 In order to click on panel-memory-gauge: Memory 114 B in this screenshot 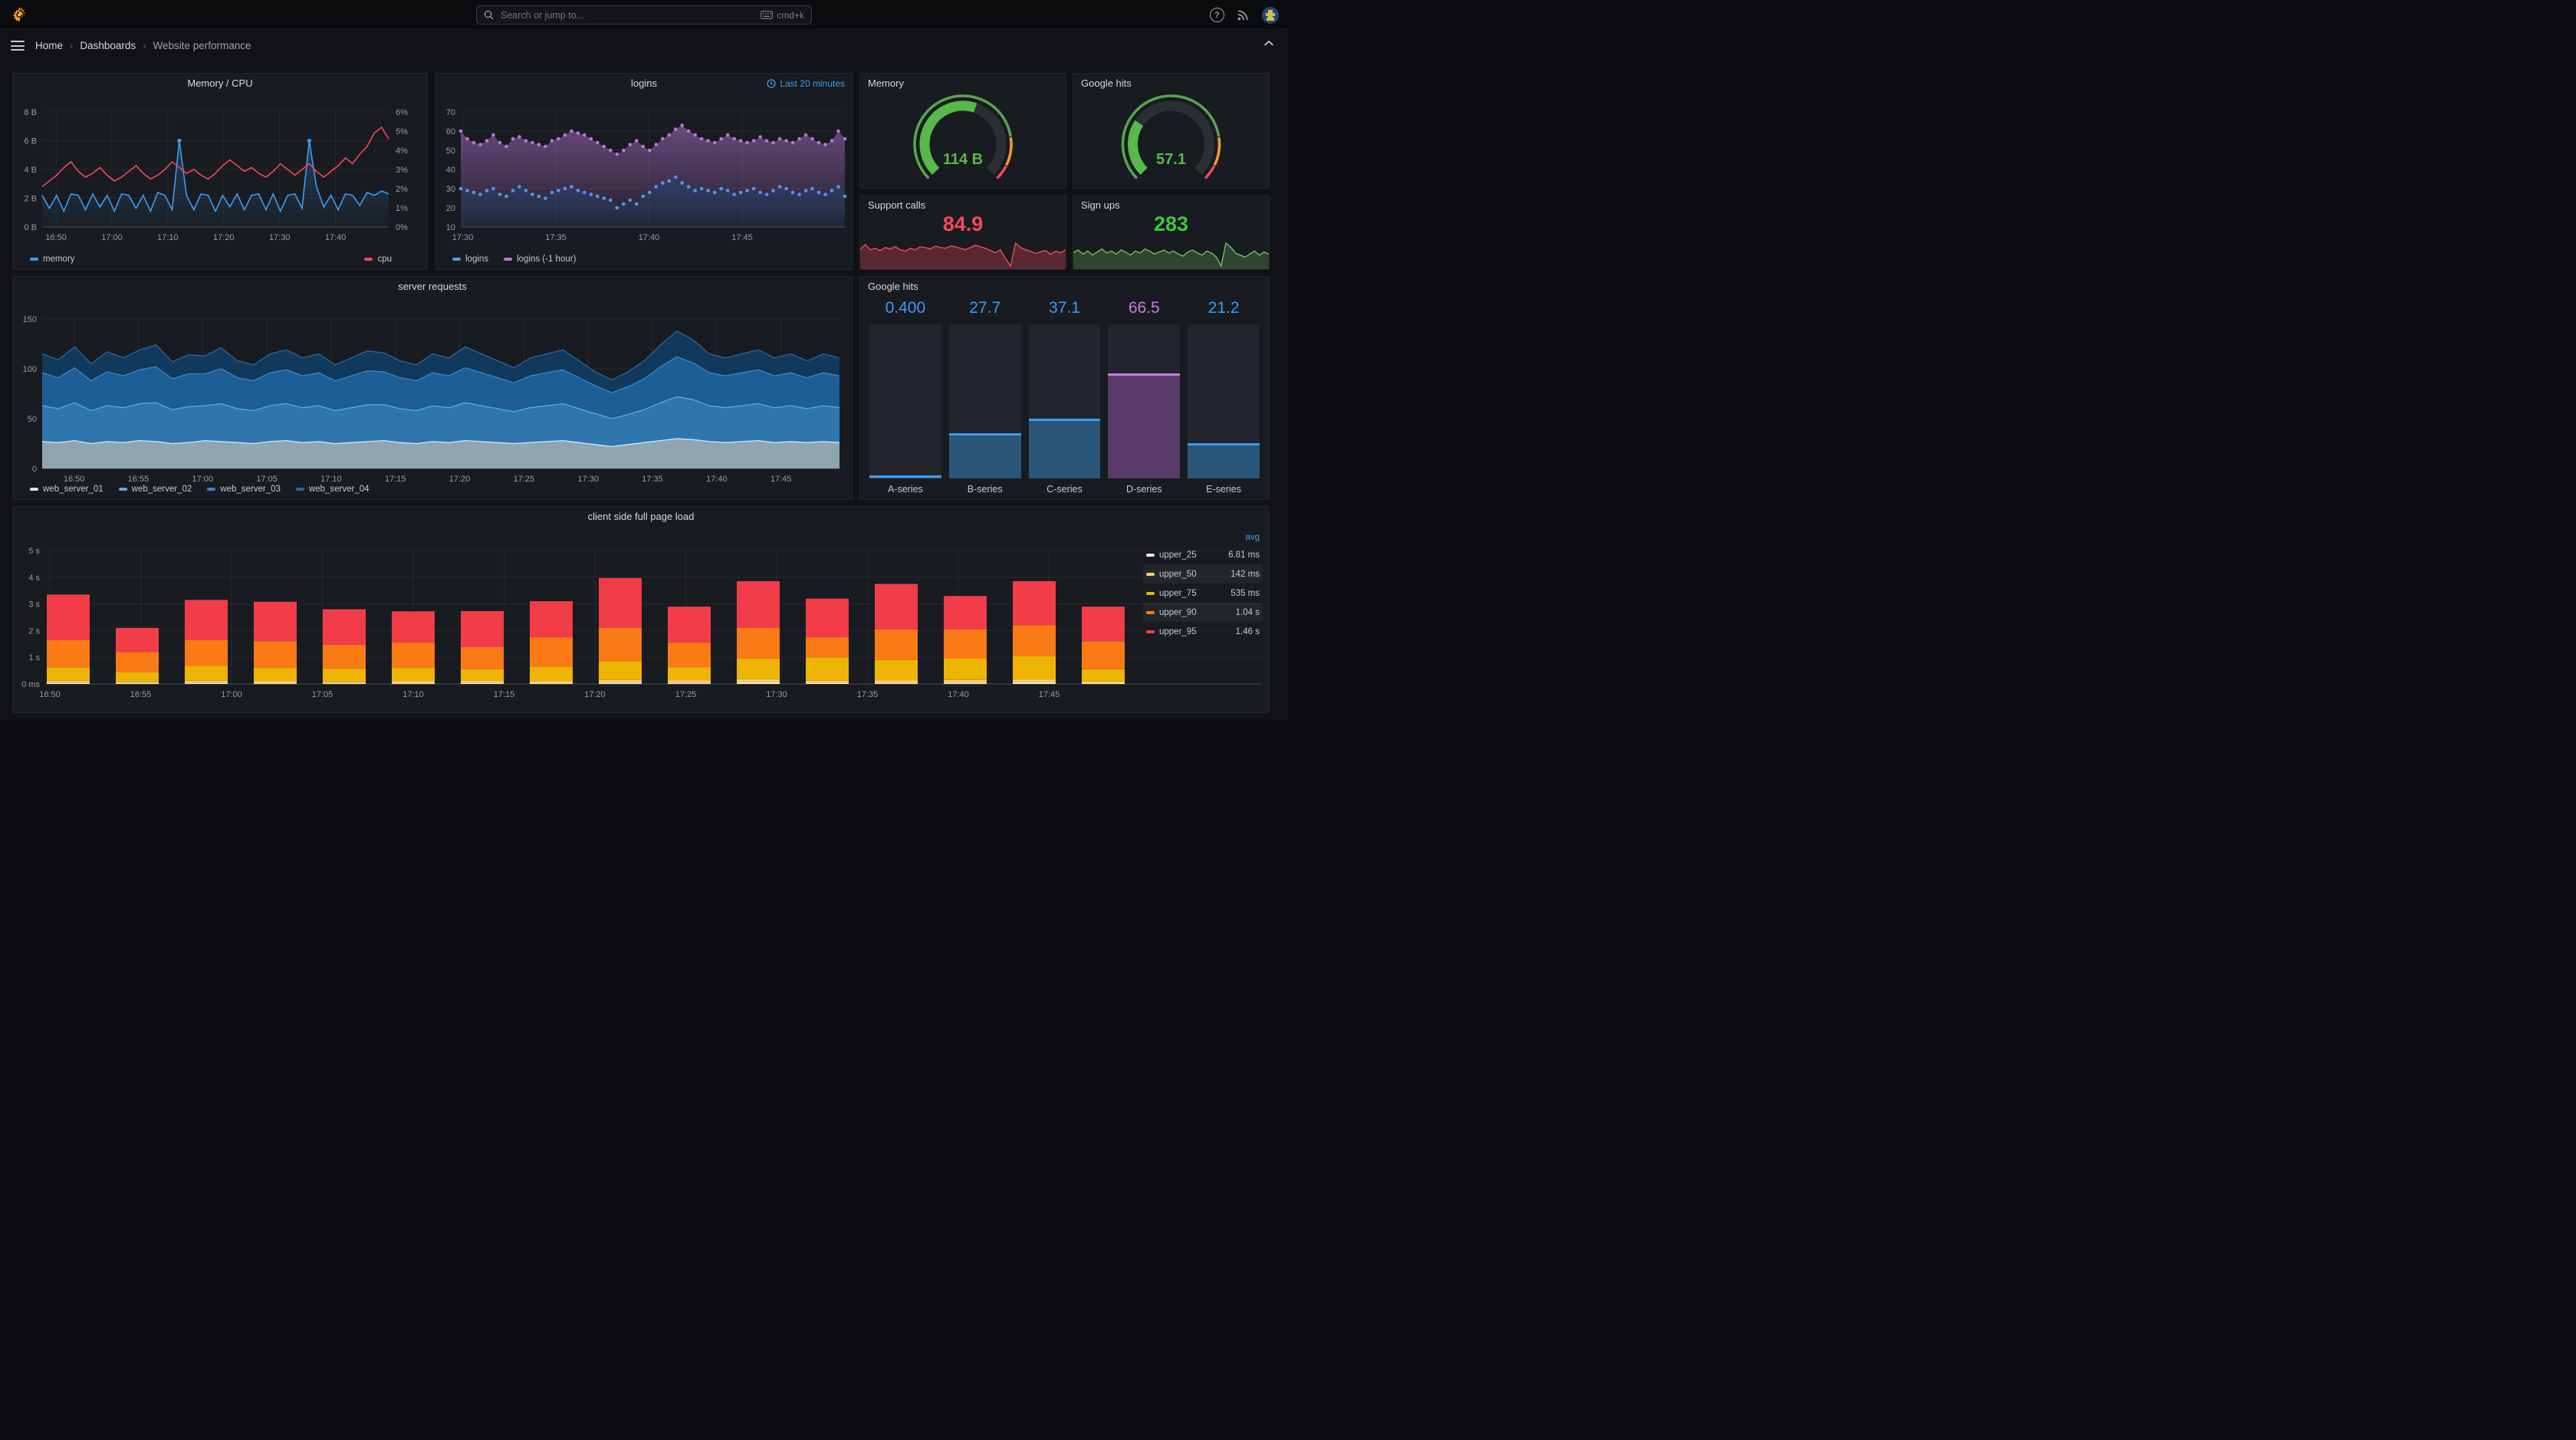, I will do `click(963, 131)`.